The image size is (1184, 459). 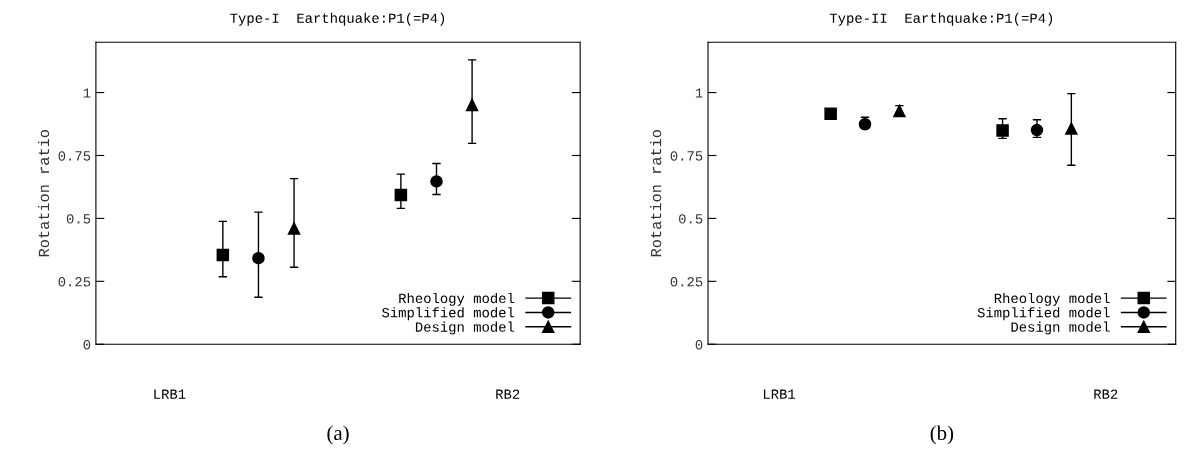 I want to click on text: (b), so click(x=942, y=435).